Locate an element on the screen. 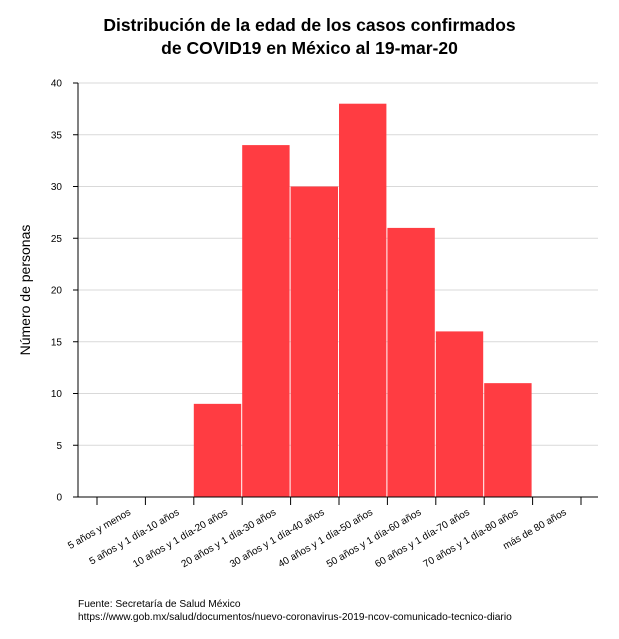 The height and width of the screenshot is (639, 619). y-axis-label: Número de personas is located at coordinates (25, 290).